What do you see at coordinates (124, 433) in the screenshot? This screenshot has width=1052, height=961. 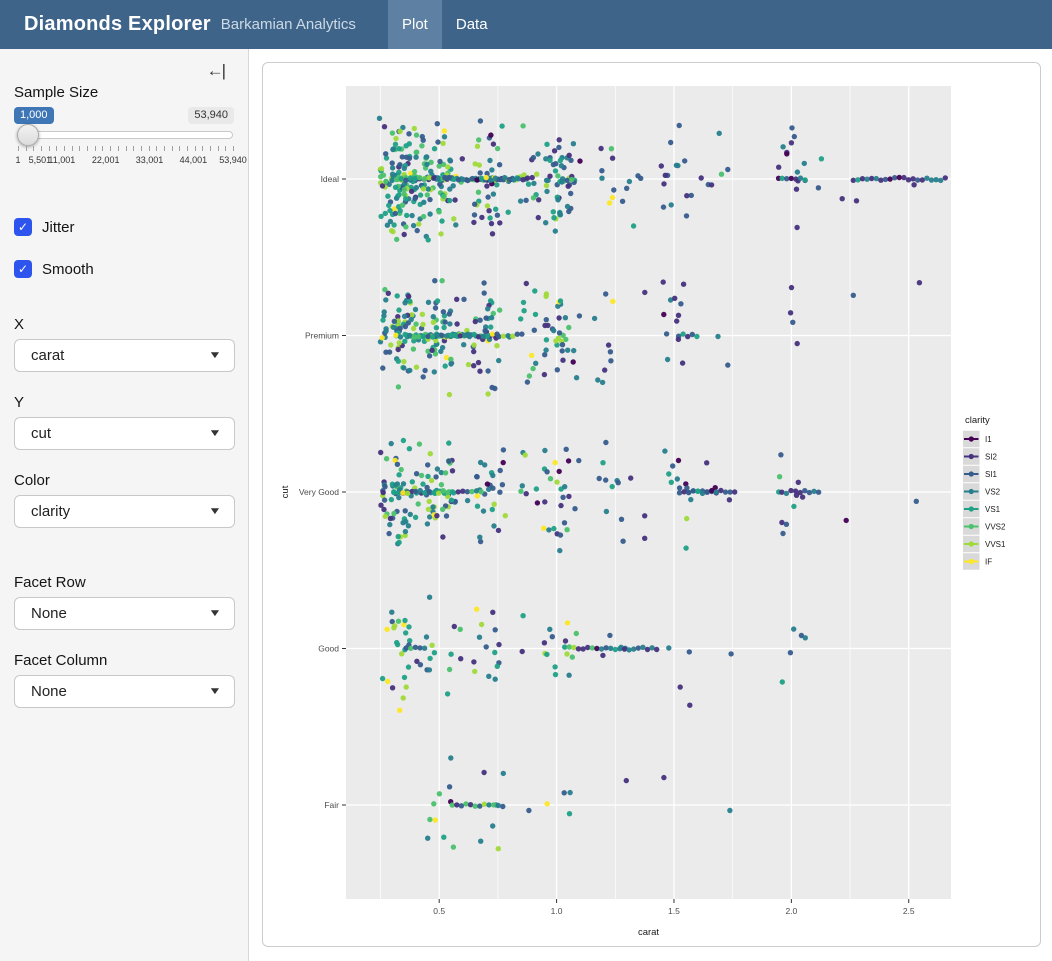 I see `y-select: cut ▼` at bounding box center [124, 433].